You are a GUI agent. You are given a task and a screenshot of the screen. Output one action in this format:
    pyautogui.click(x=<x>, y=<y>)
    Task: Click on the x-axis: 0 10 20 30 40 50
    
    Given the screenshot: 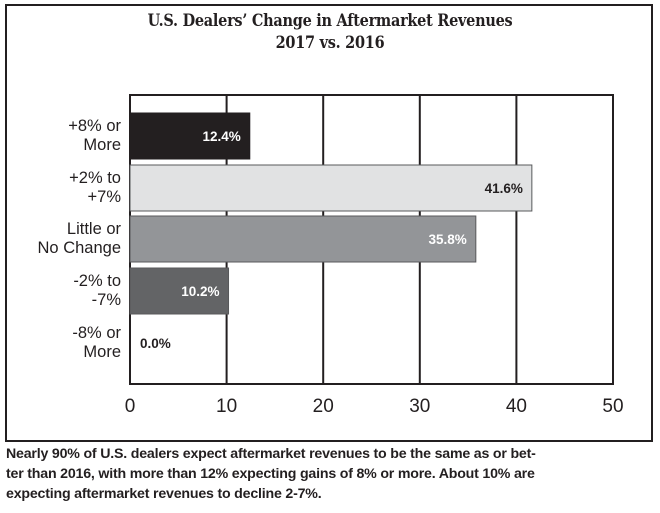 What is the action you would take?
    pyautogui.click(x=374, y=406)
    